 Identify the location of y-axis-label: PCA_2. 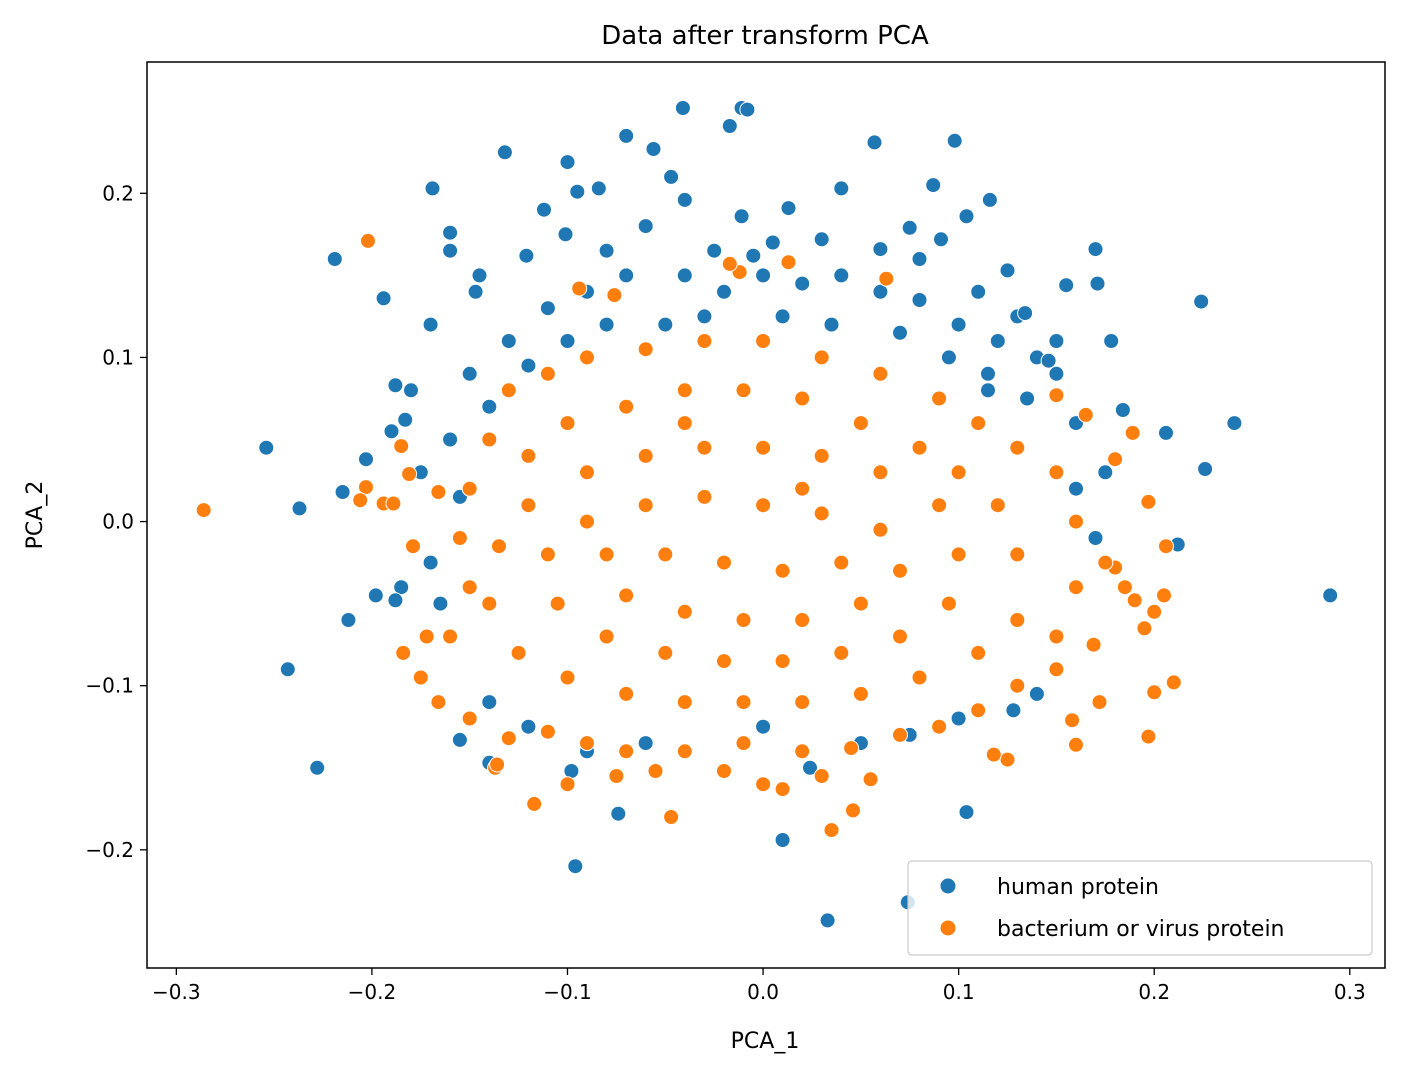
(35, 515).